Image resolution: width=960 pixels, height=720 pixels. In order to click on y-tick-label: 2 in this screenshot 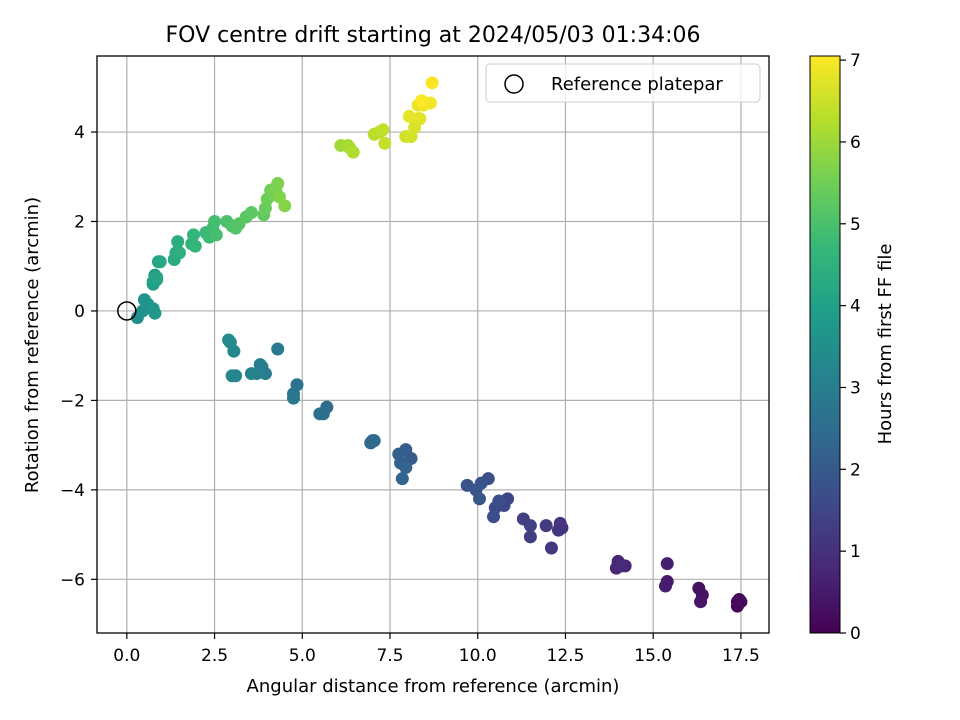, I will do `click(79, 222)`.